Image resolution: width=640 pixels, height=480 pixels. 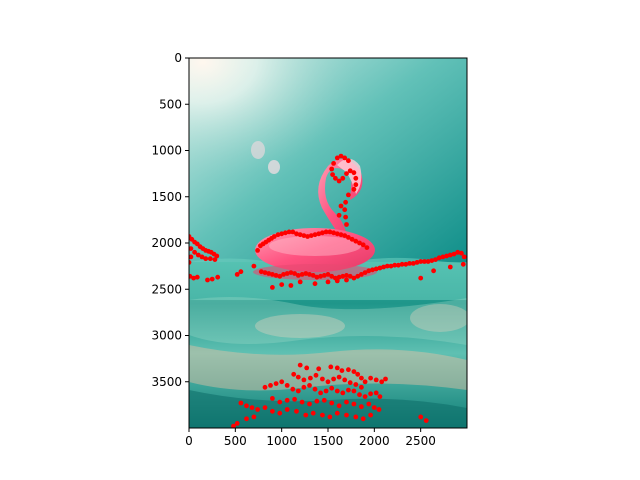 What do you see at coordinates (166, 289) in the screenshot?
I see `y-tick-label: 2500` at bounding box center [166, 289].